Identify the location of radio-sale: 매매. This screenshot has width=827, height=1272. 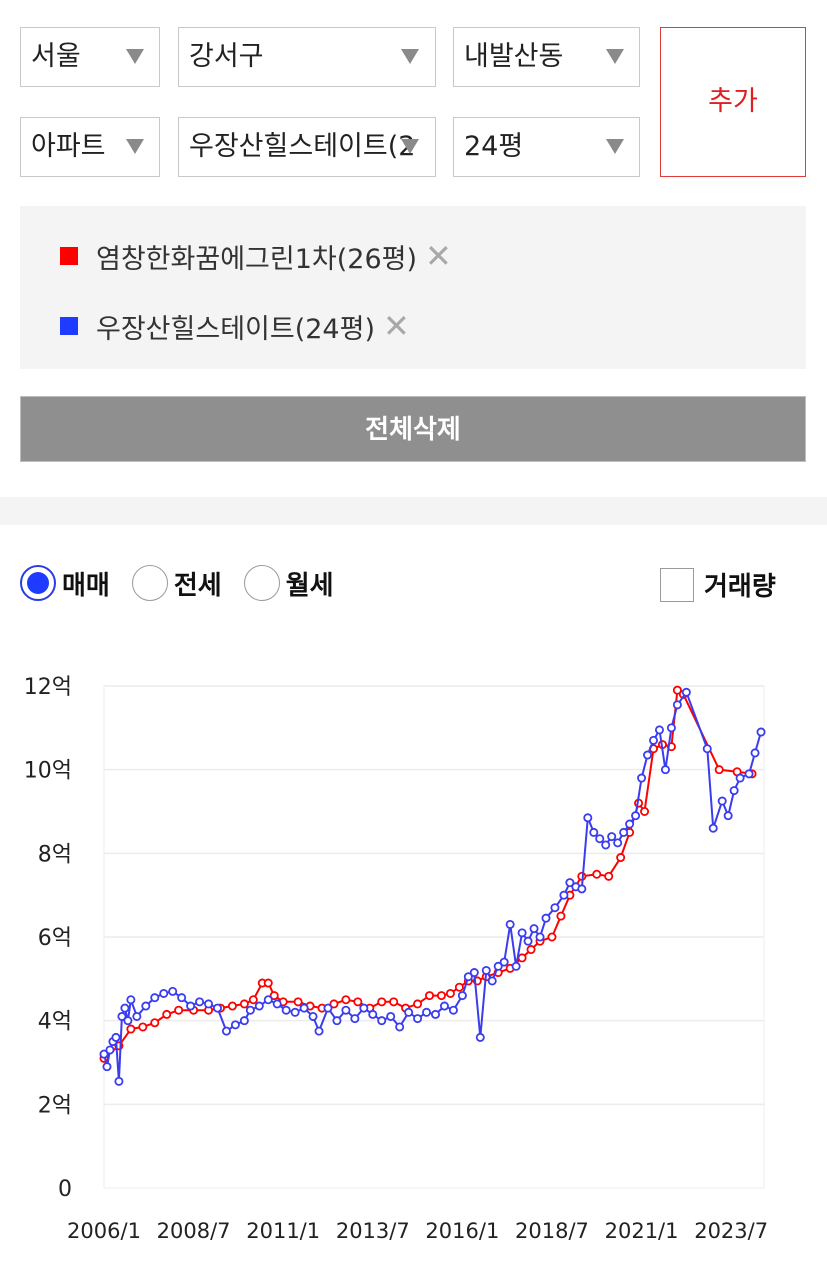
(65, 583).